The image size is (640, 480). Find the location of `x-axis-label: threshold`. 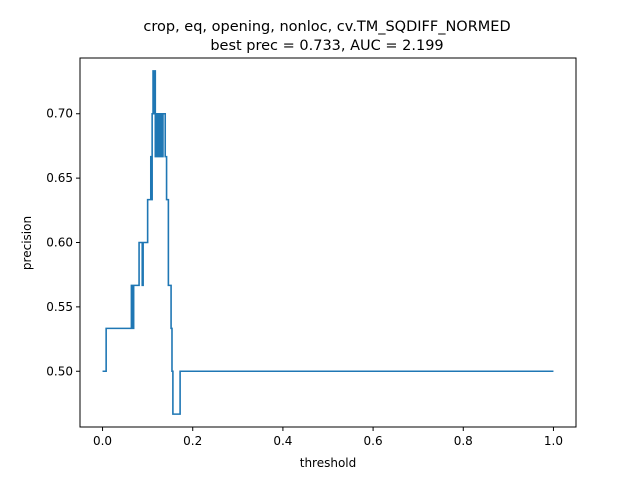

x-axis-label: threshold is located at coordinates (328, 463).